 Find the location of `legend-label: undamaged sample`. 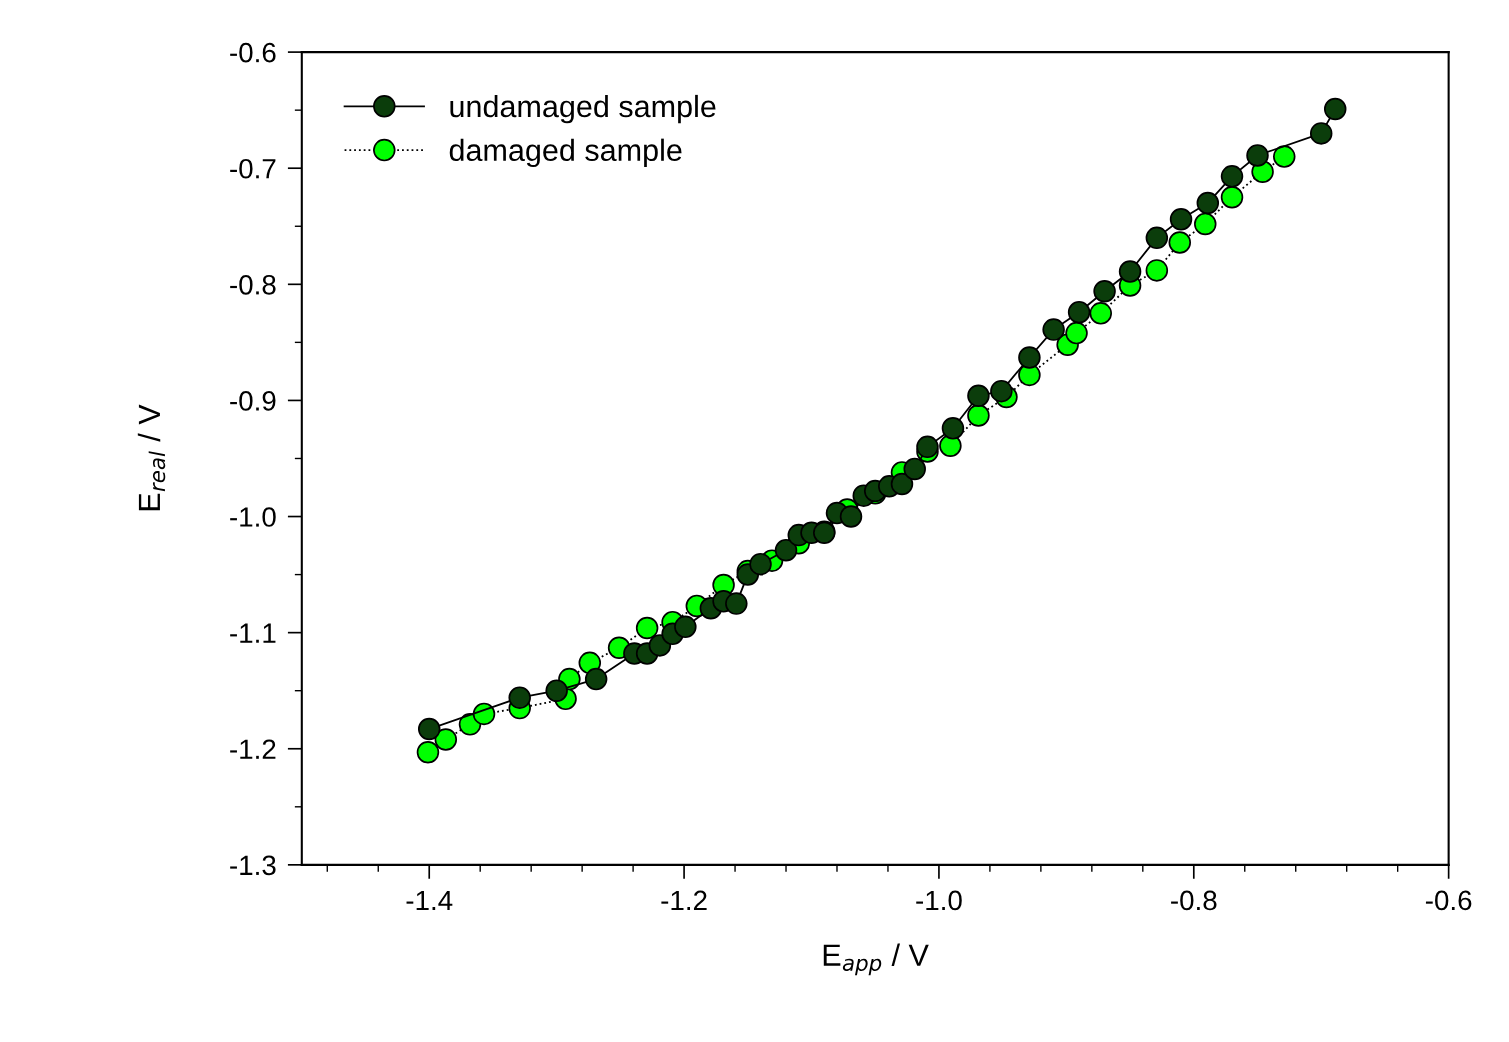

legend-label: undamaged sample is located at coordinates (583, 109).